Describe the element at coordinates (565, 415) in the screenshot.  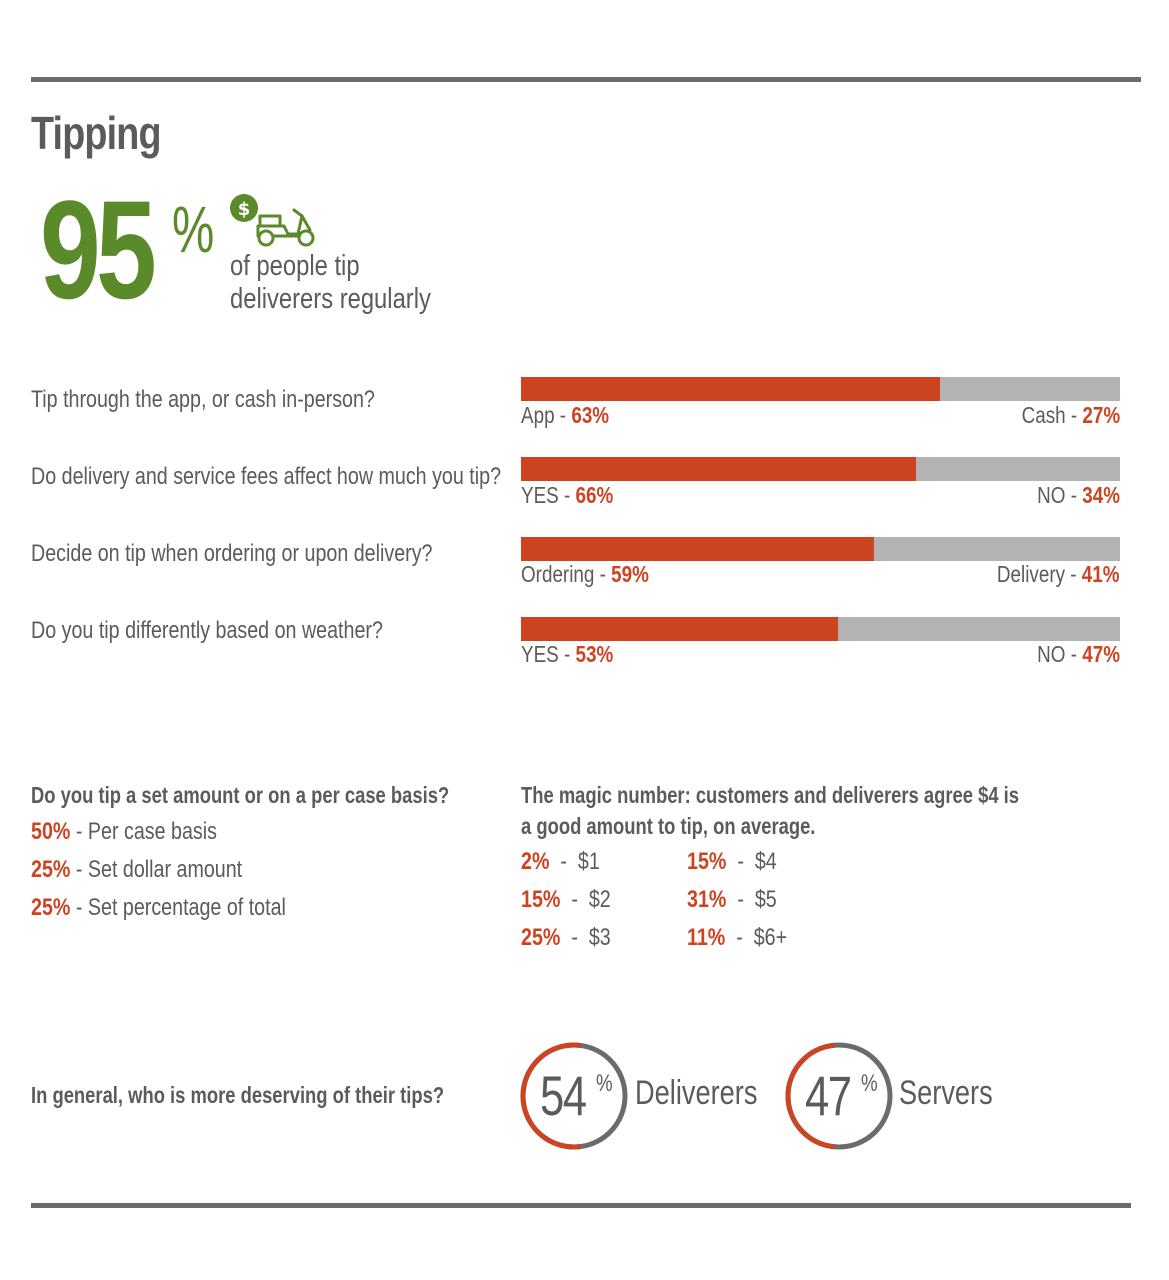
I see `bar-left-label: App - 63%` at that location.